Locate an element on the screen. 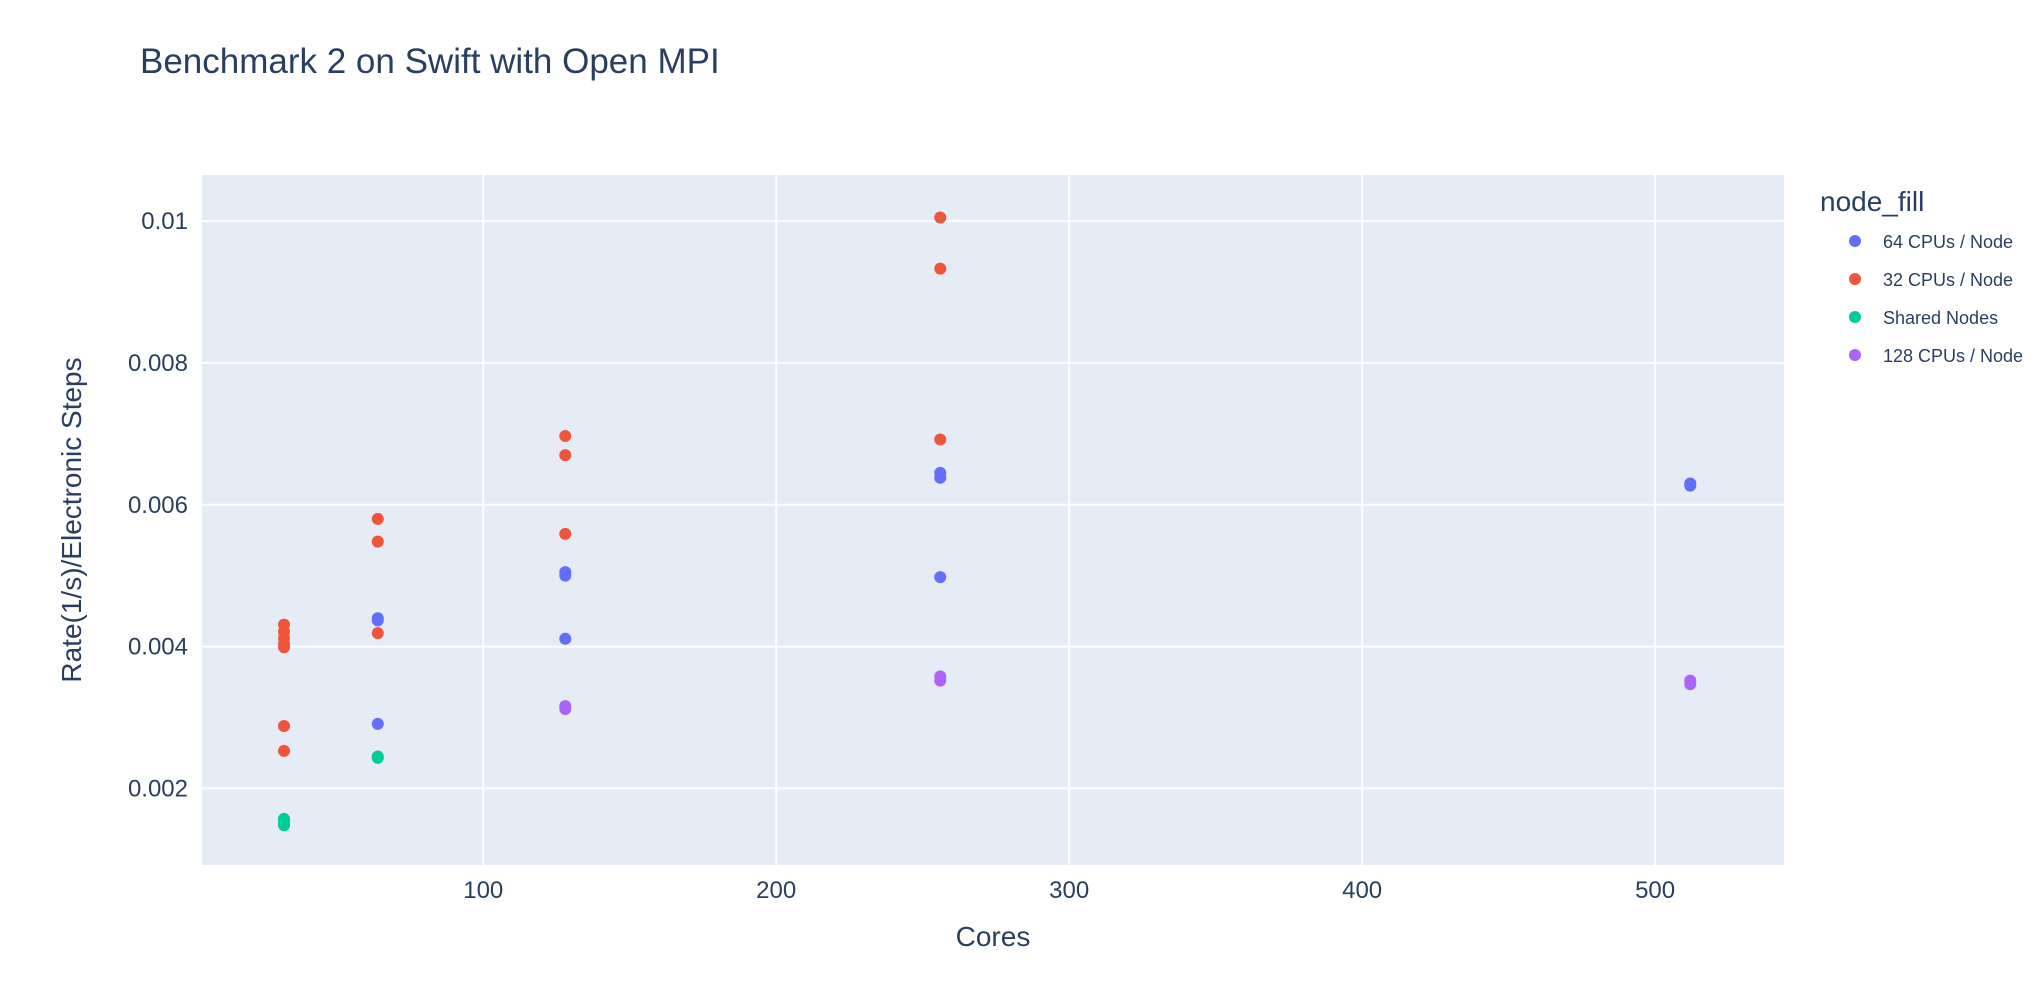 The width and height of the screenshot is (2044, 988). x-tick-label: 400 is located at coordinates (1362, 890).